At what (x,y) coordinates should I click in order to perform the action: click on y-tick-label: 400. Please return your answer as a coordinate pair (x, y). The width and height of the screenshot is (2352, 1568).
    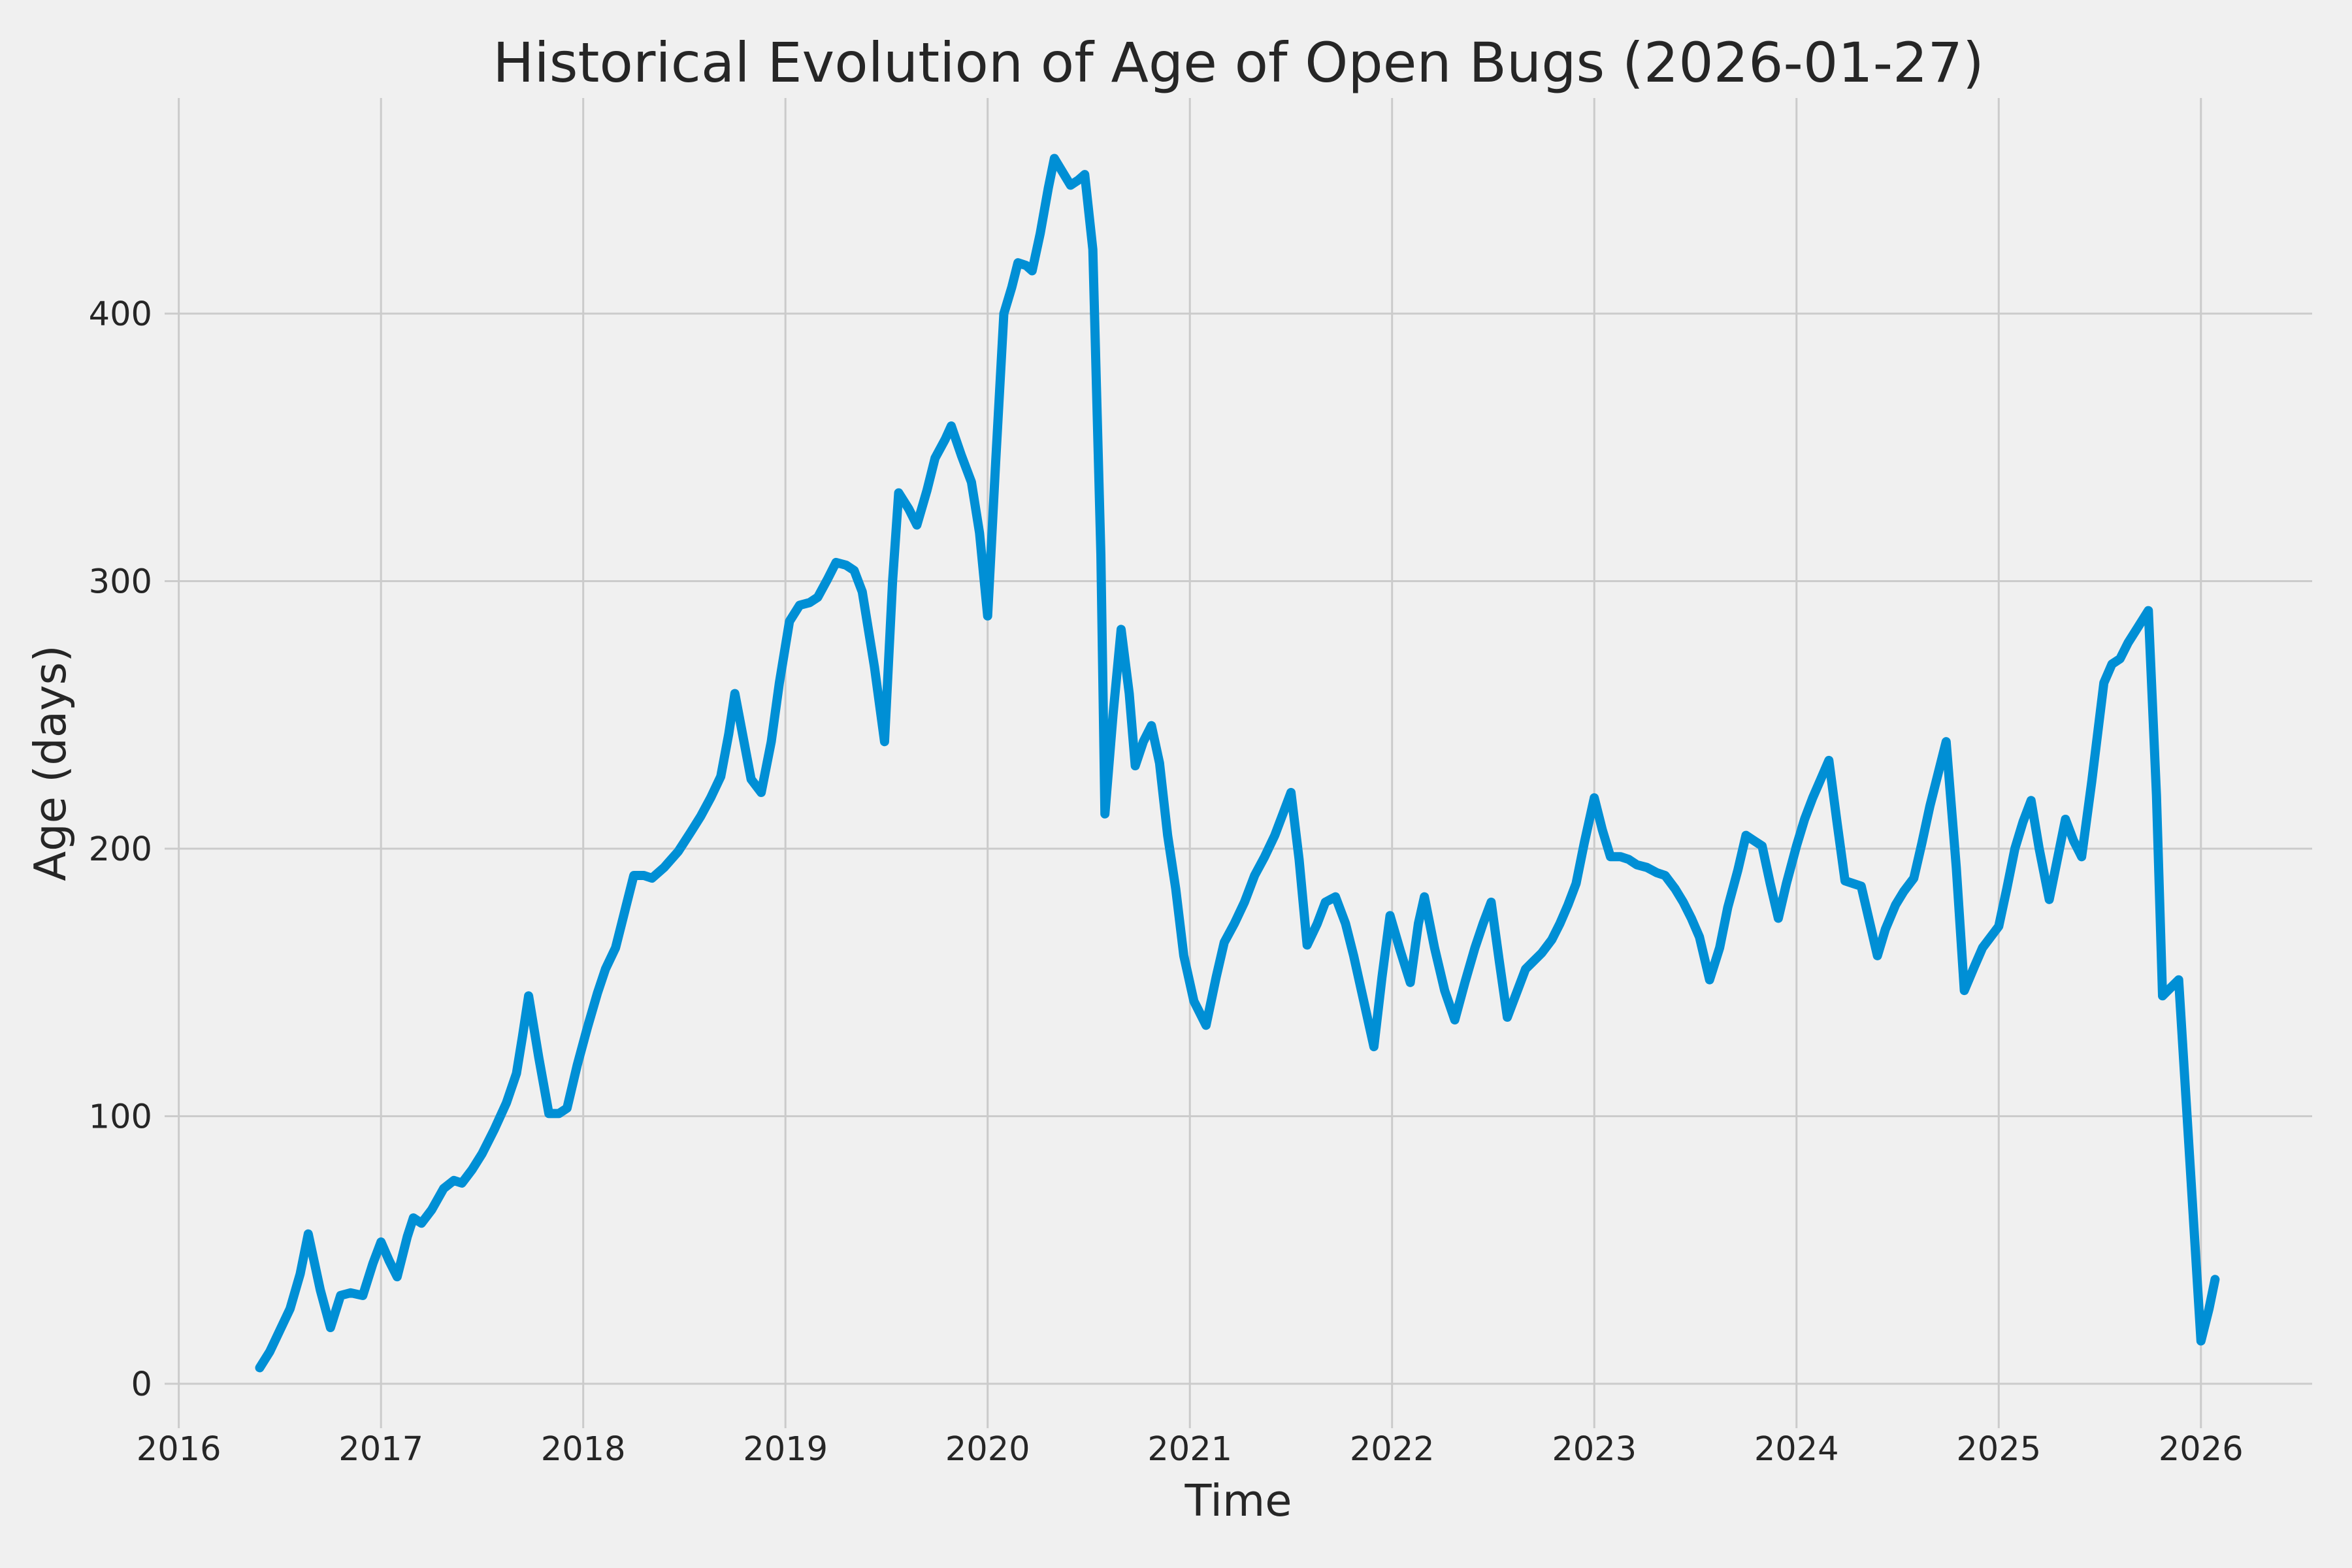
    Looking at the image, I should click on (120, 314).